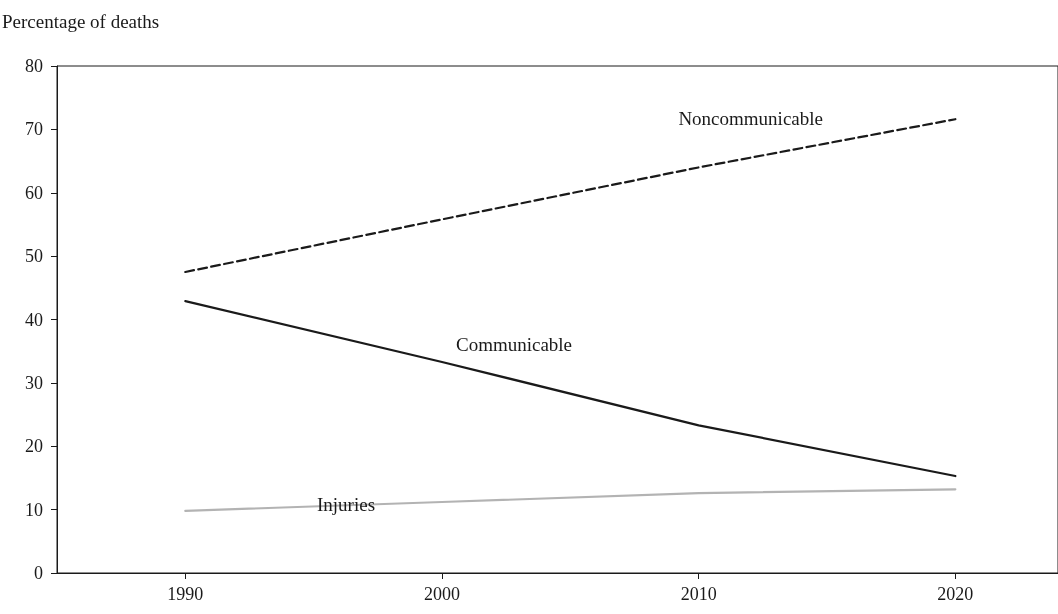 The width and height of the screenshot is (1058, 614). I want to click on y-tick-label: 0, so click(38, 573).